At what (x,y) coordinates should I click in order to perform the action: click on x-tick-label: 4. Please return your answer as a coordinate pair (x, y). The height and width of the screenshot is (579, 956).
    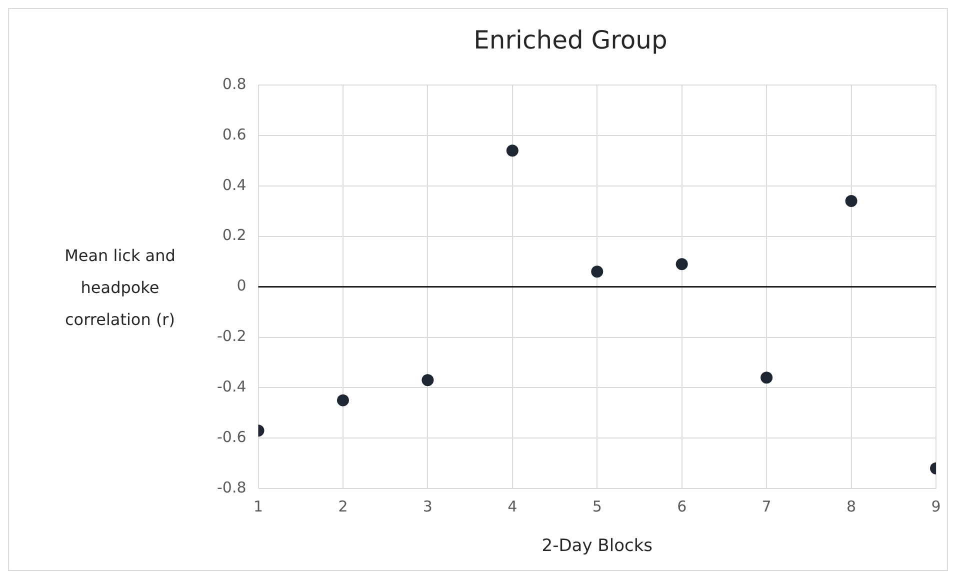
    Looking at the image, I should click on (513, 506).